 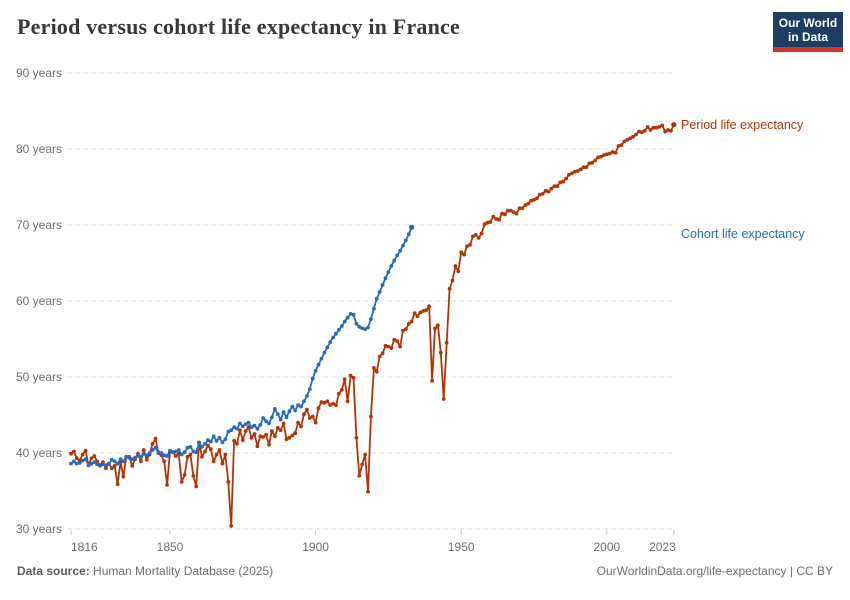 I want to click on owid-logo: Our World in Data, so click(x=808, y=32).